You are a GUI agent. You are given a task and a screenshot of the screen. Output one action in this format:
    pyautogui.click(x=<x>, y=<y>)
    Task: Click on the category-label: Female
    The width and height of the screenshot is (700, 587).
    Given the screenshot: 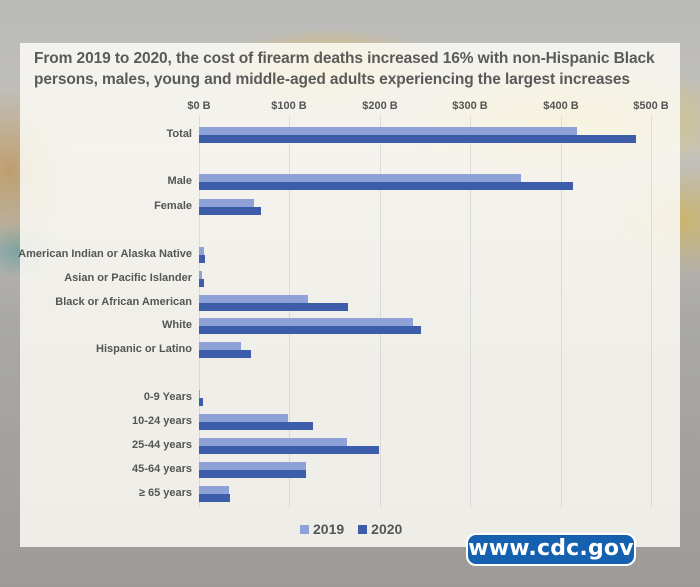 What is the action you would take?
    pyautogui.click(x=173, y=206)
    